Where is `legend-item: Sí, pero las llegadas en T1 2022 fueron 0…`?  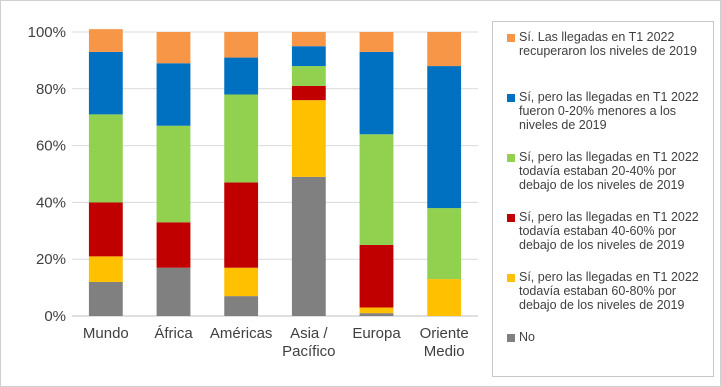
legend-item: Sí, pero las llegadas en T1 2022 fueron 0… is located at coordinates (607, 111).